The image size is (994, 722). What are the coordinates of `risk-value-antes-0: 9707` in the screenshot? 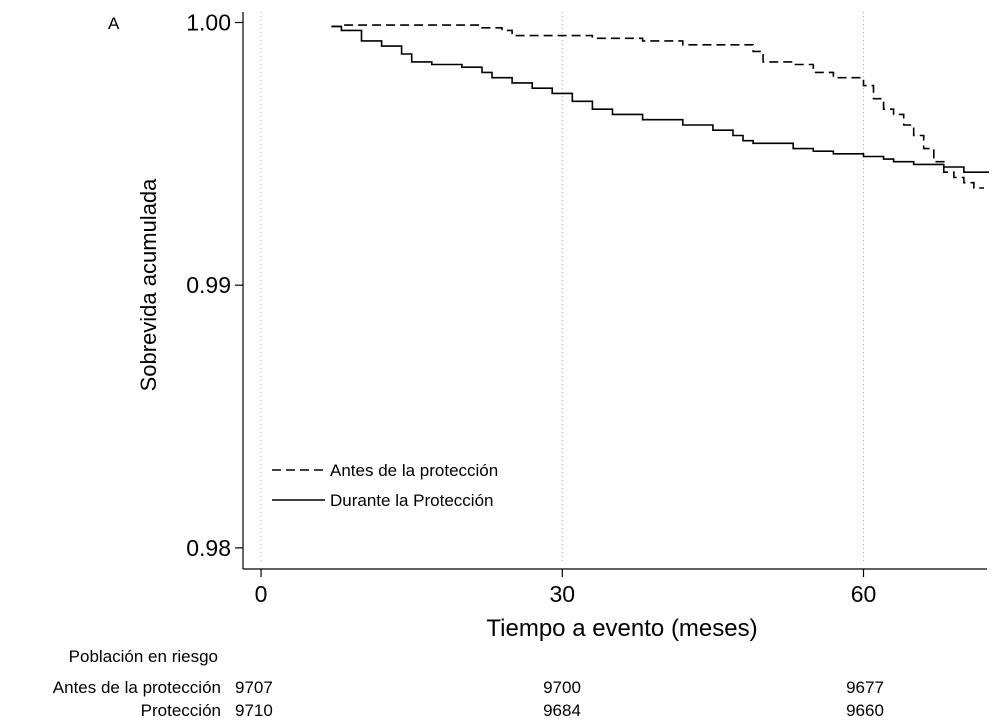 It's located at (254, 687).